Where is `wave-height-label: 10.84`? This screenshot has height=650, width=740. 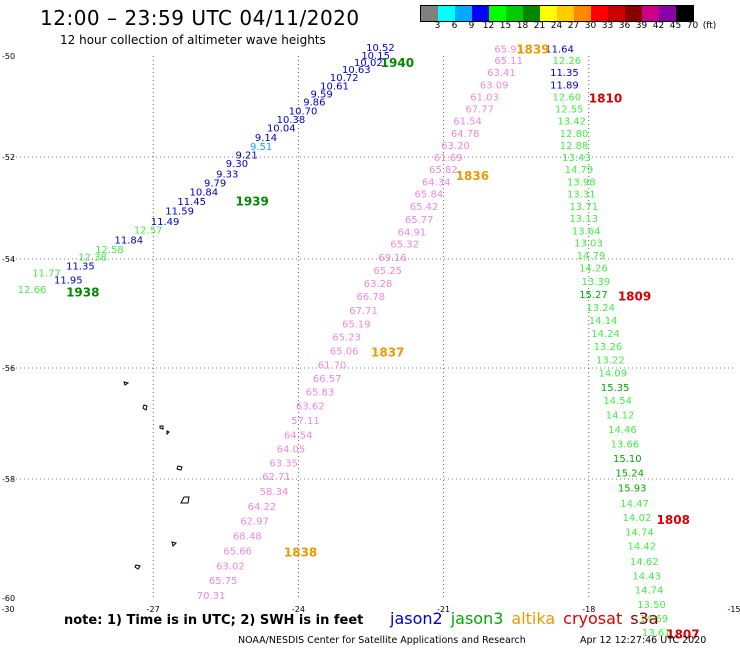
wave-height-label: 10.84 is located at coordinates (204, 193).